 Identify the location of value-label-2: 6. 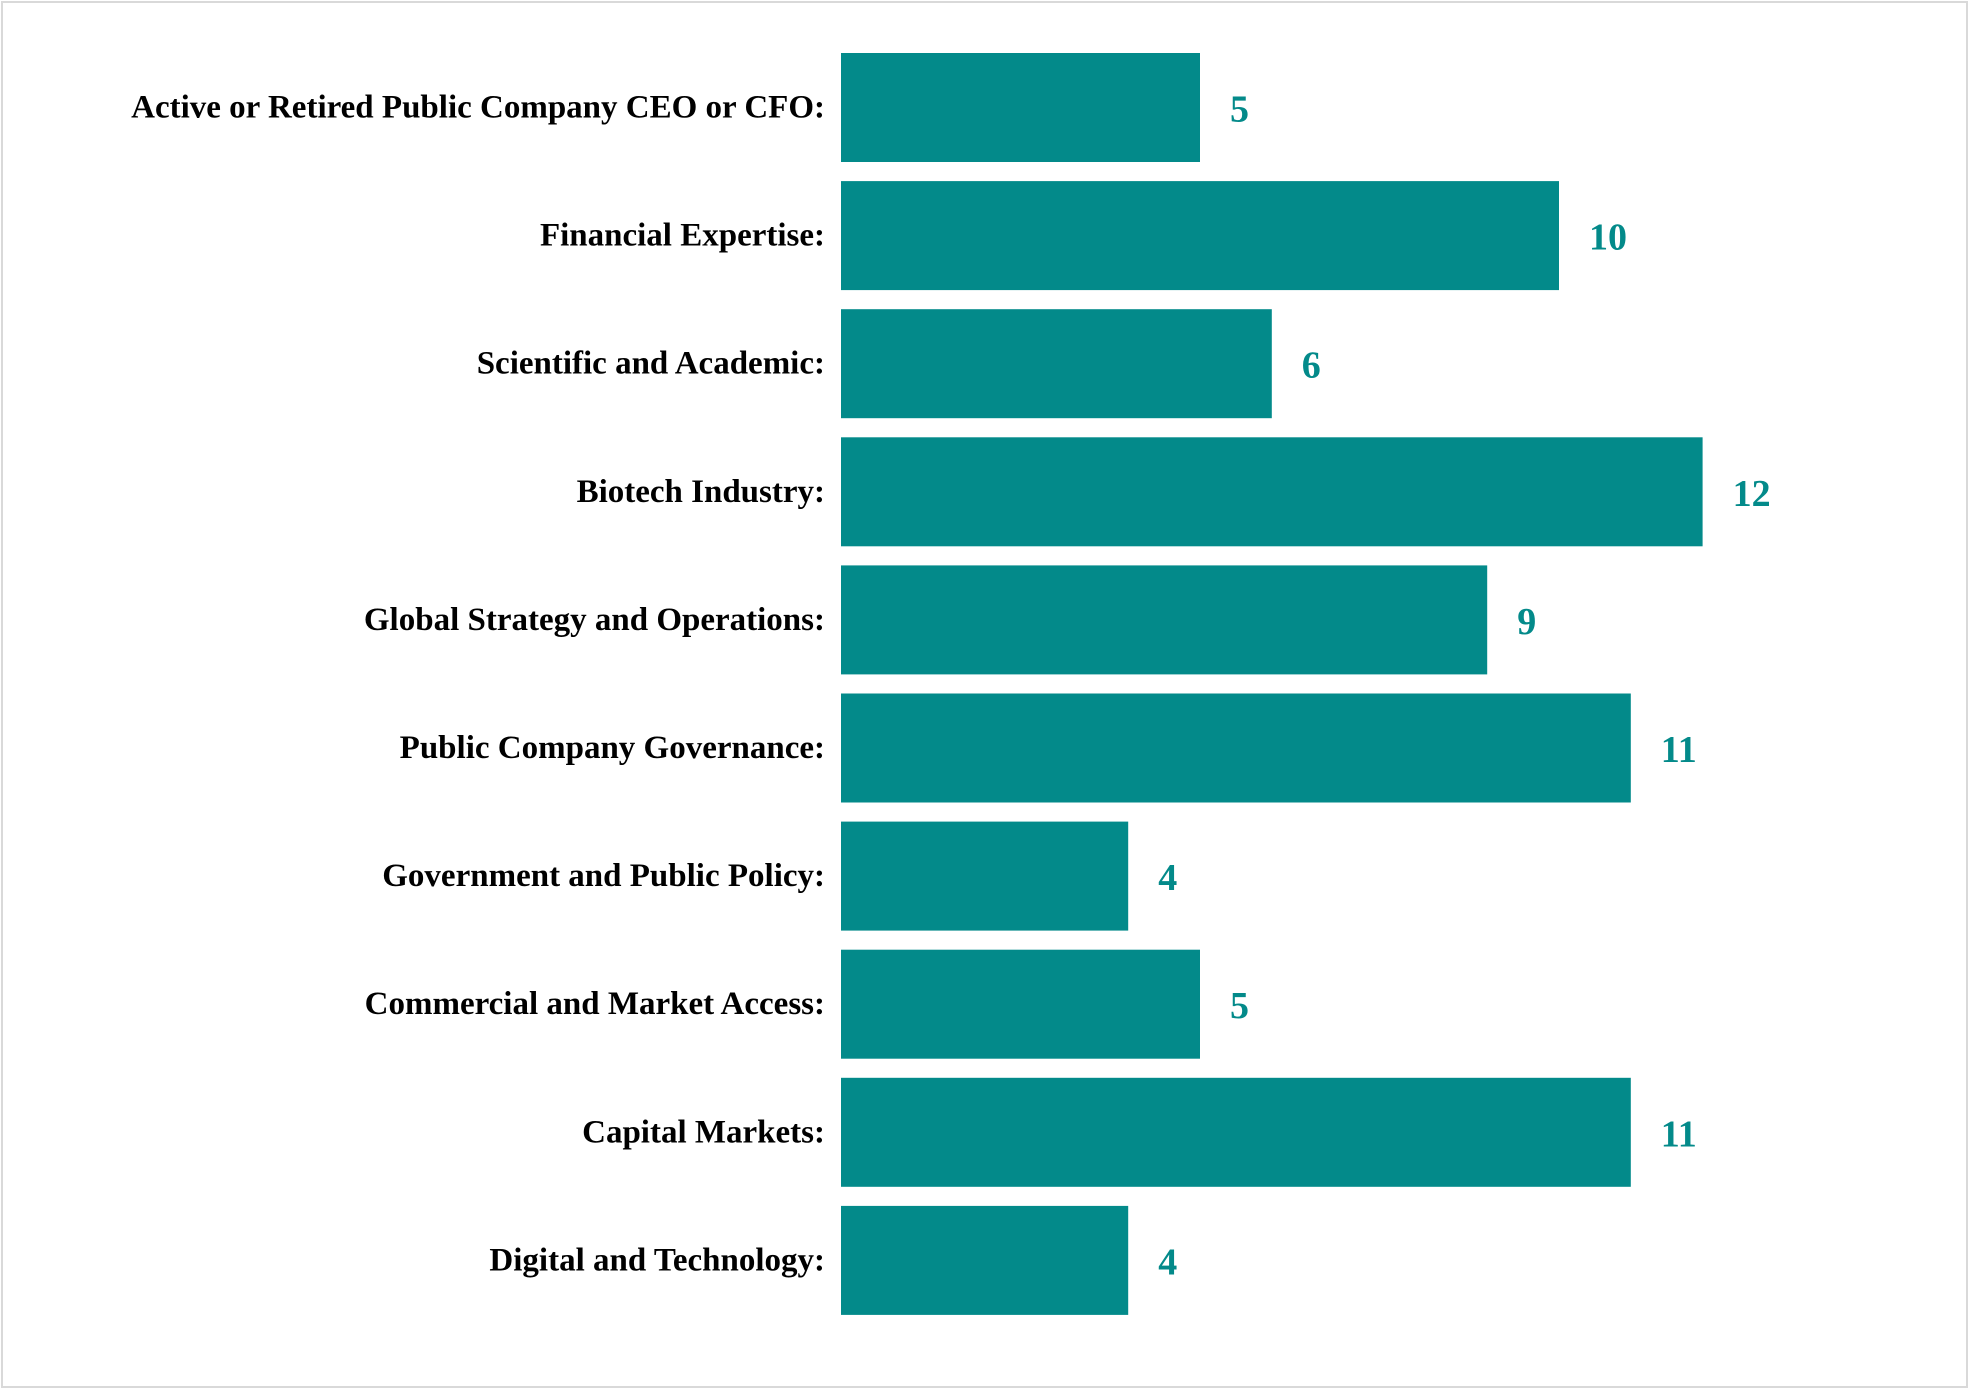
(1311, 366).